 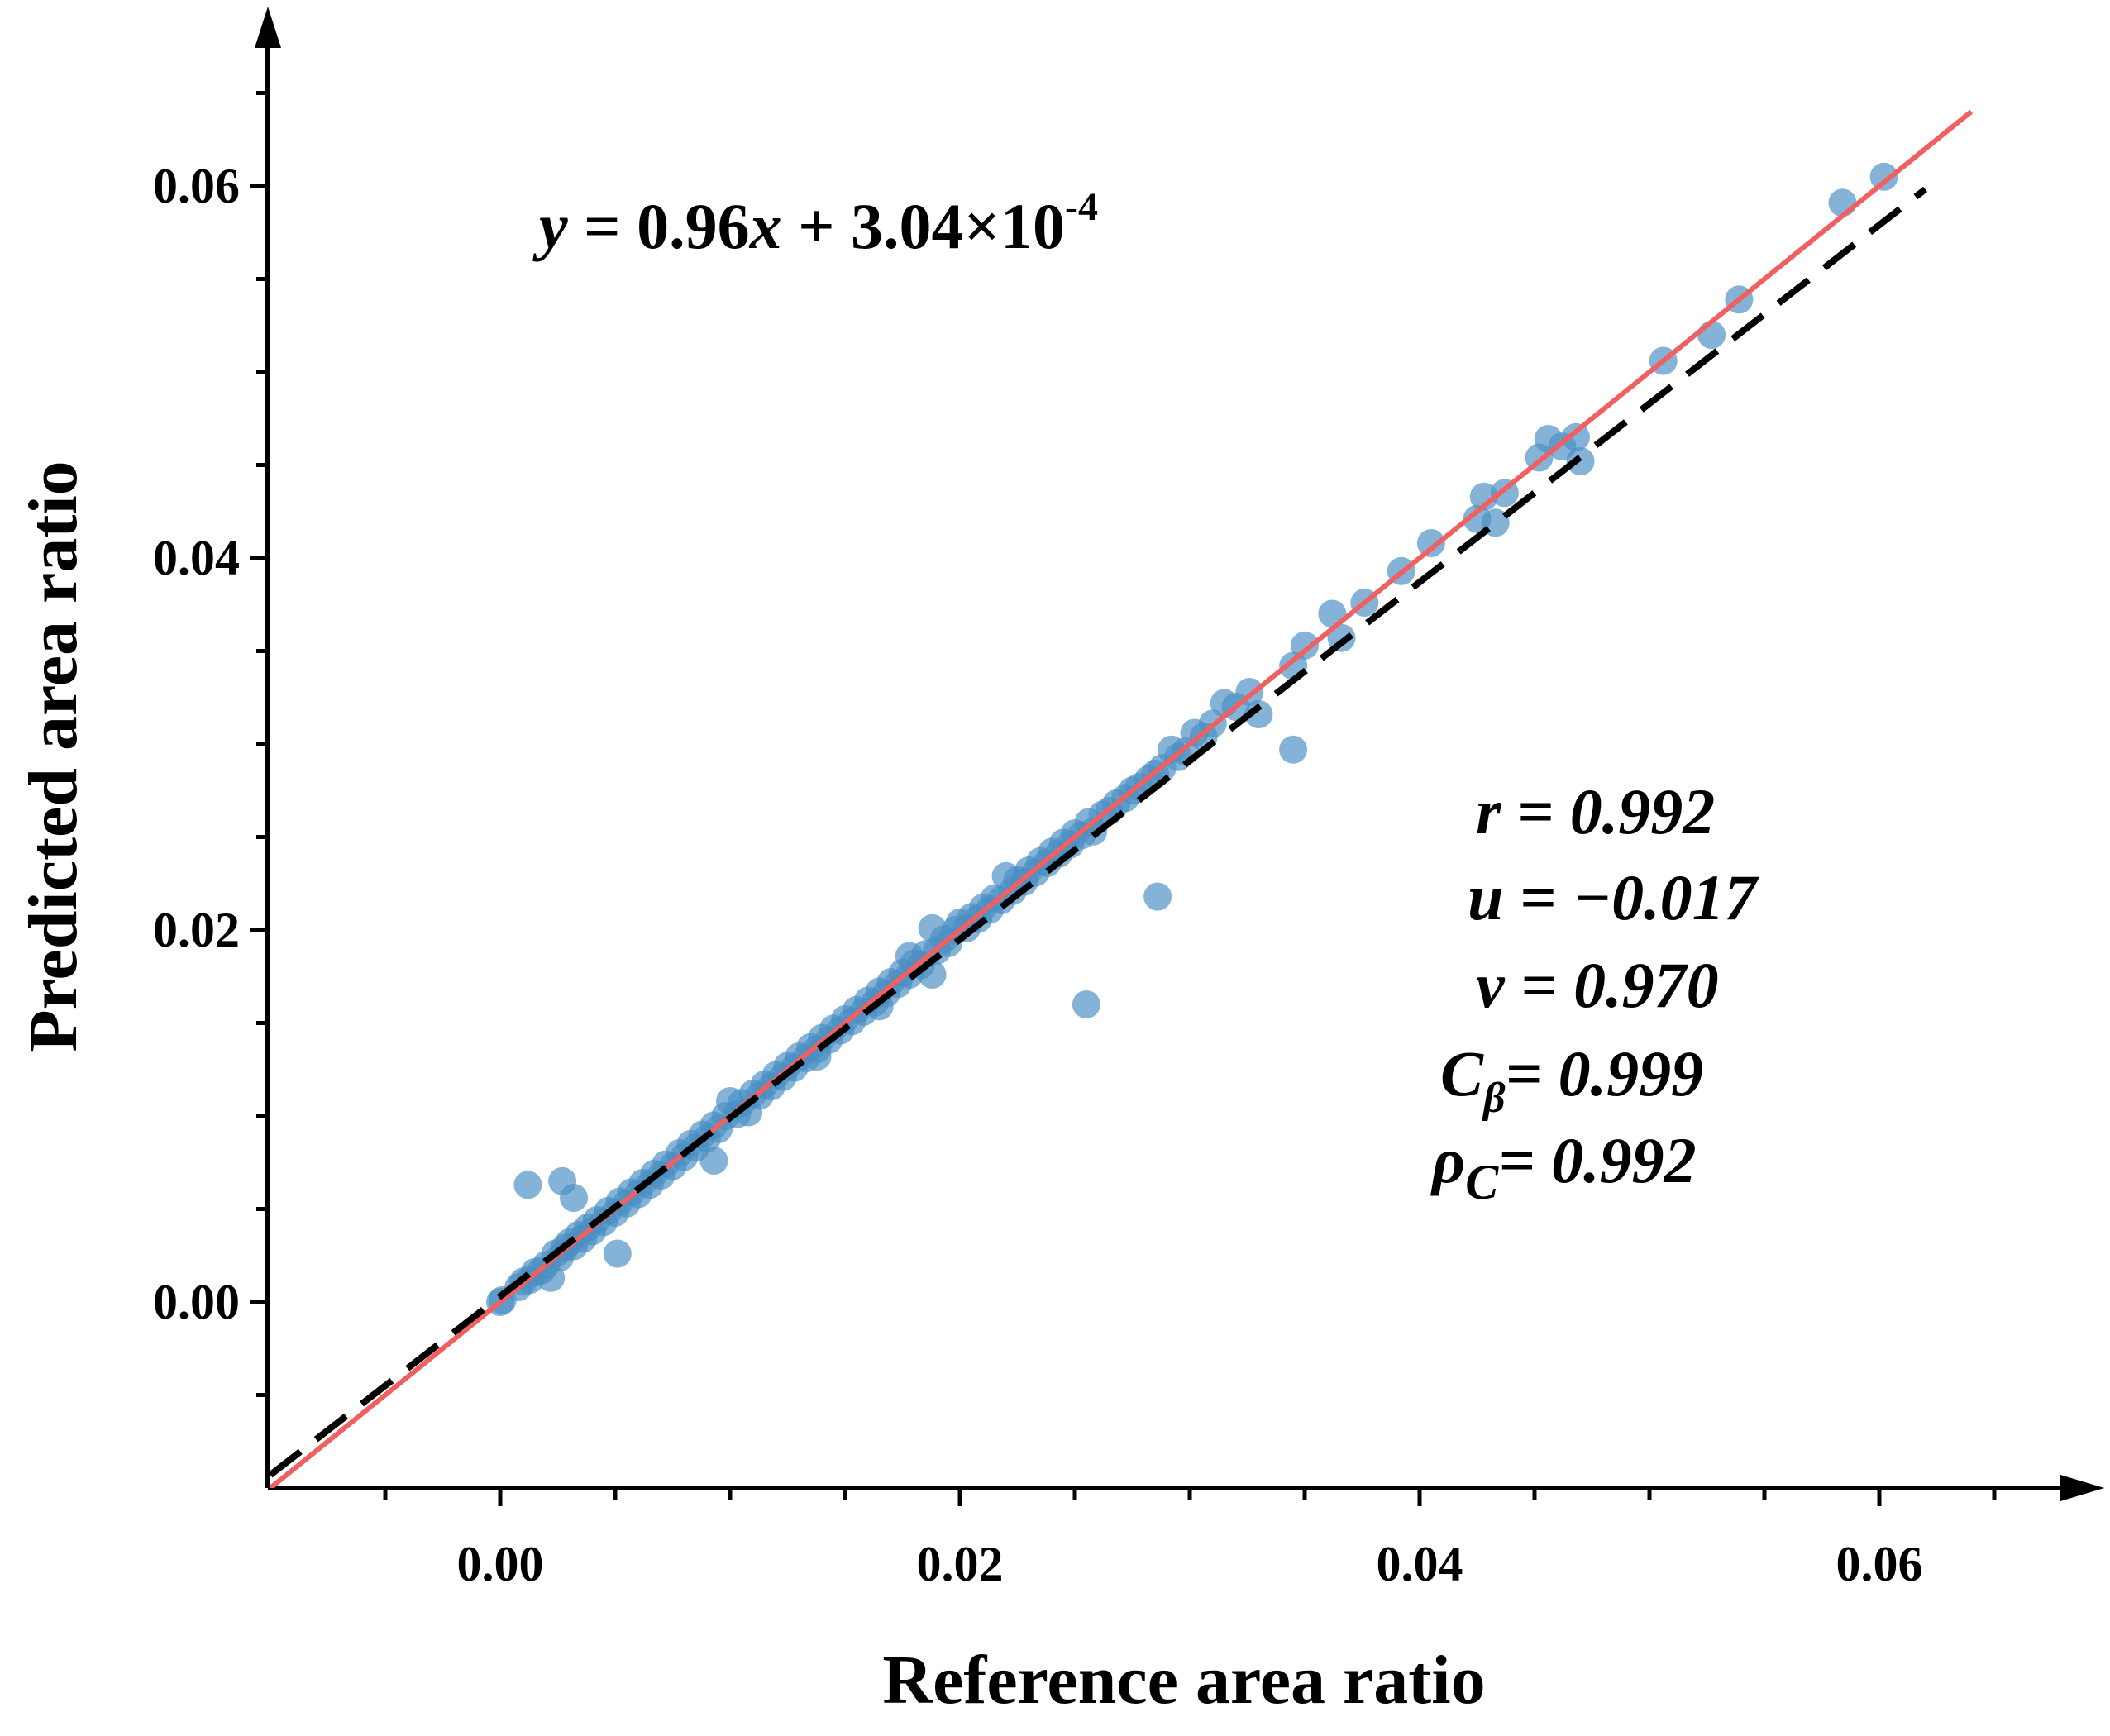 I want to click on y-axis-arrow, so click(x=268, y=27).